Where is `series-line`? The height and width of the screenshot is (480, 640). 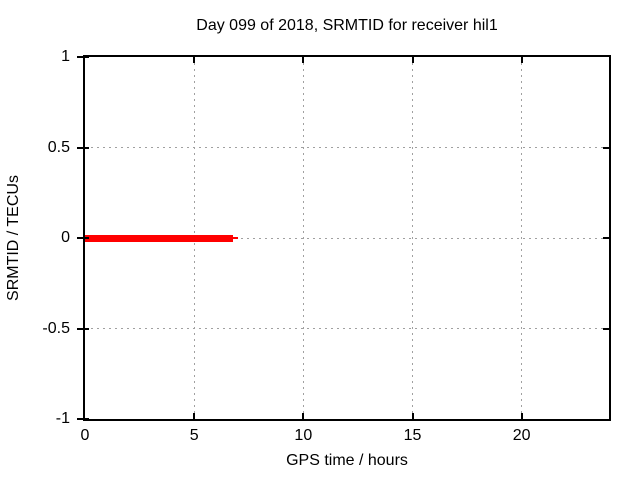 series-line is located at coordinates (159, 238).